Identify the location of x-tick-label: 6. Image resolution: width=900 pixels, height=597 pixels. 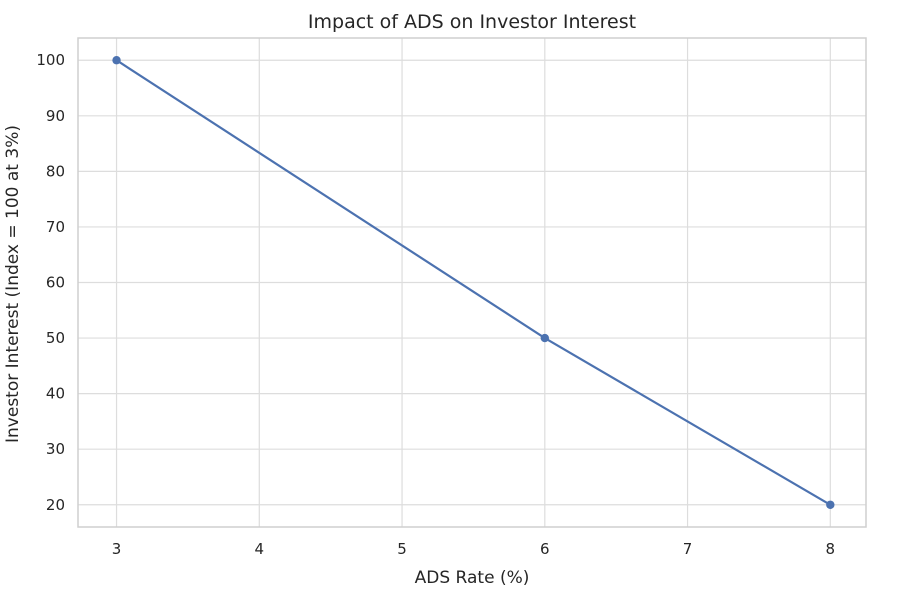
(545, 549).